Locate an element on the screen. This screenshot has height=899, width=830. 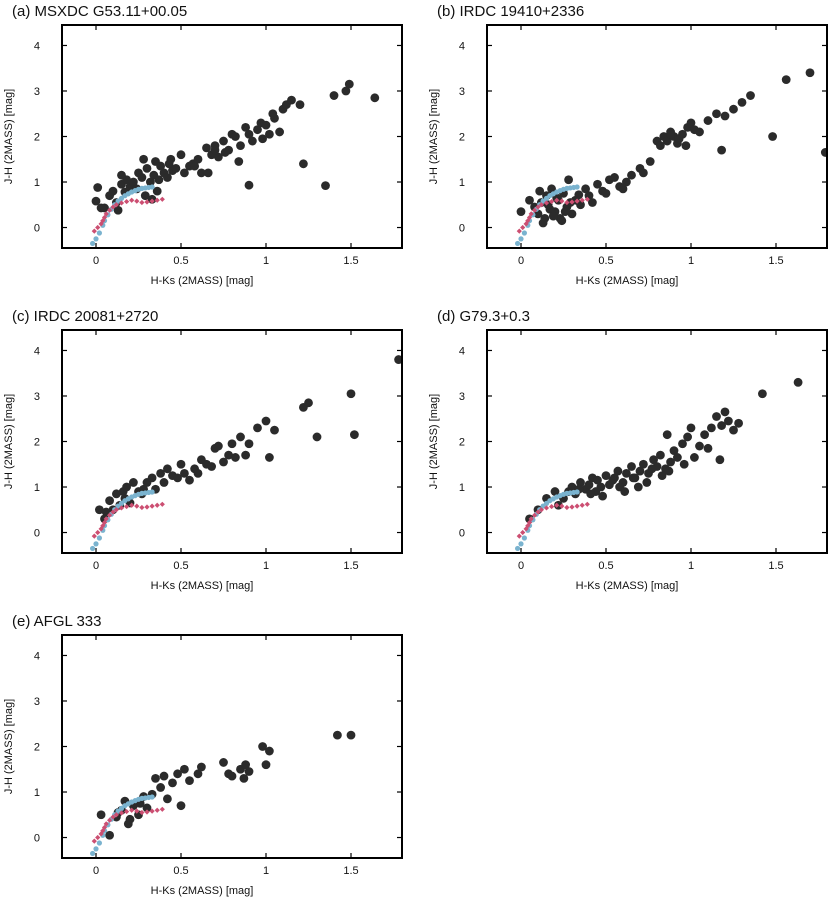
y-tick-label: 3 is located at coordinates (37, 92).